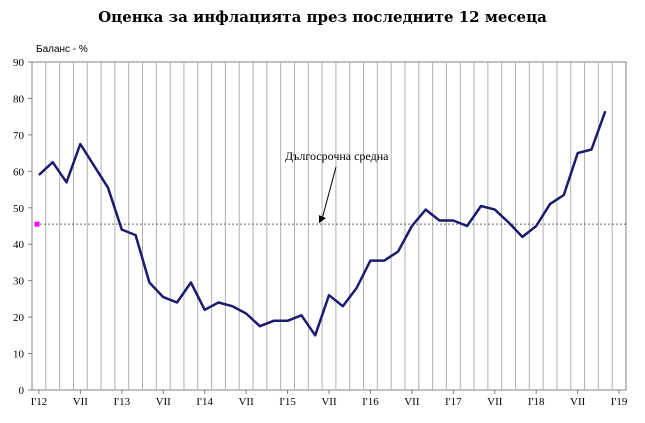 The image size is (645, 423). What do you see at coordinates (39, 402) in the screenshot?
I see `x-tick-label: I'12` at bounding box center [39, 402].